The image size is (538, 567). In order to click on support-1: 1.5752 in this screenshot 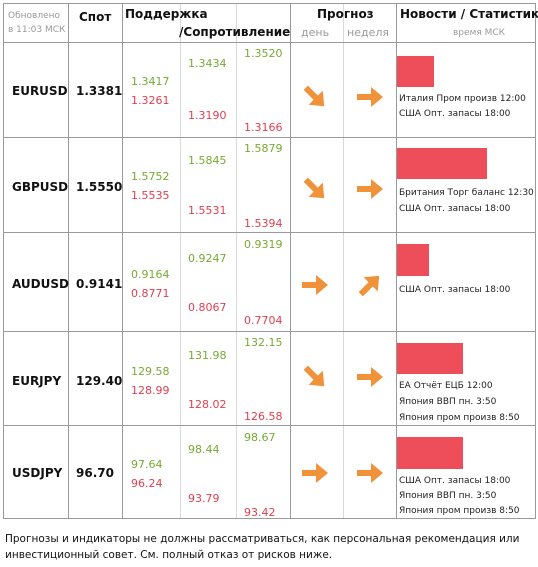, I will do `click(150, 176)`.